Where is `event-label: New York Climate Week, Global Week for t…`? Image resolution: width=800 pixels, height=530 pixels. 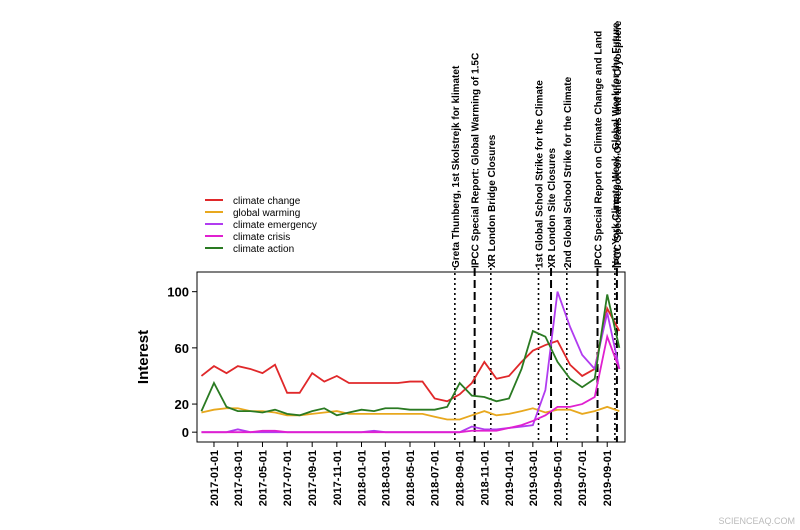
event-label: New York Climate Week, Global Week for t… is located at coordinates (616, 145).